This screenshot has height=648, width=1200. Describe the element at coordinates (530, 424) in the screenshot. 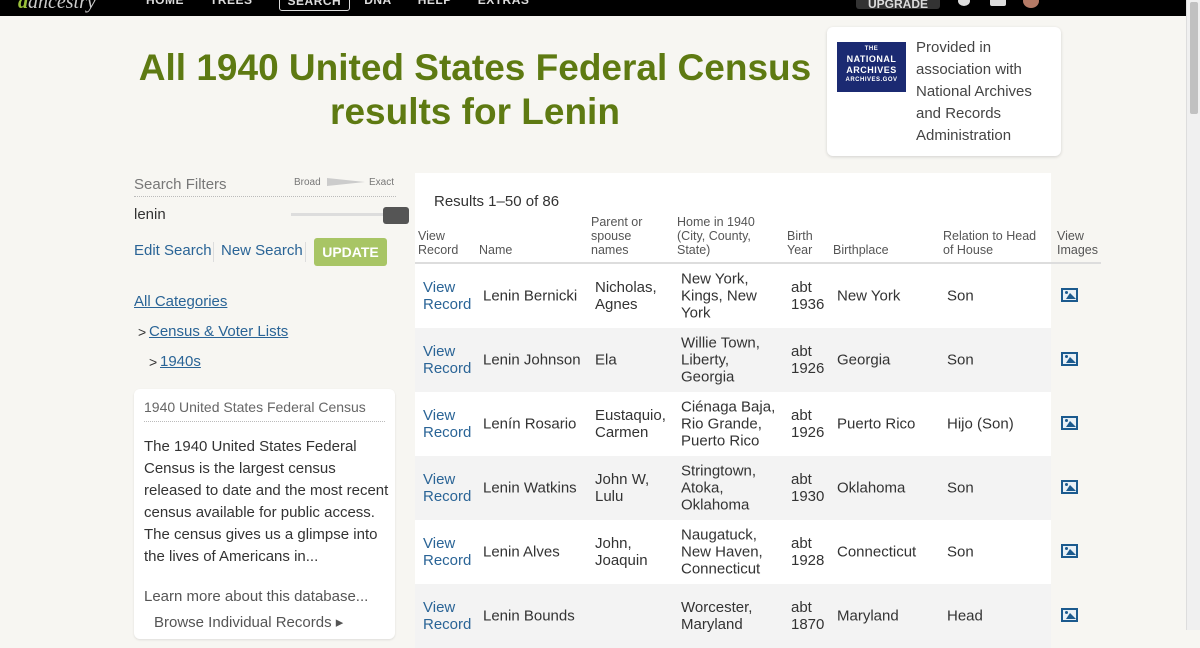

I see `record-name: Lenín Rosario` at that location.